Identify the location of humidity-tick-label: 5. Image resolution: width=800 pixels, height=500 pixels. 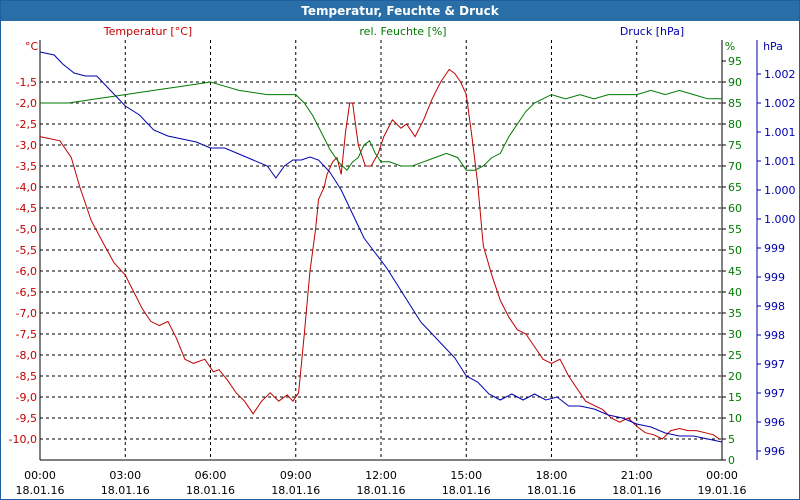
(731, 439).